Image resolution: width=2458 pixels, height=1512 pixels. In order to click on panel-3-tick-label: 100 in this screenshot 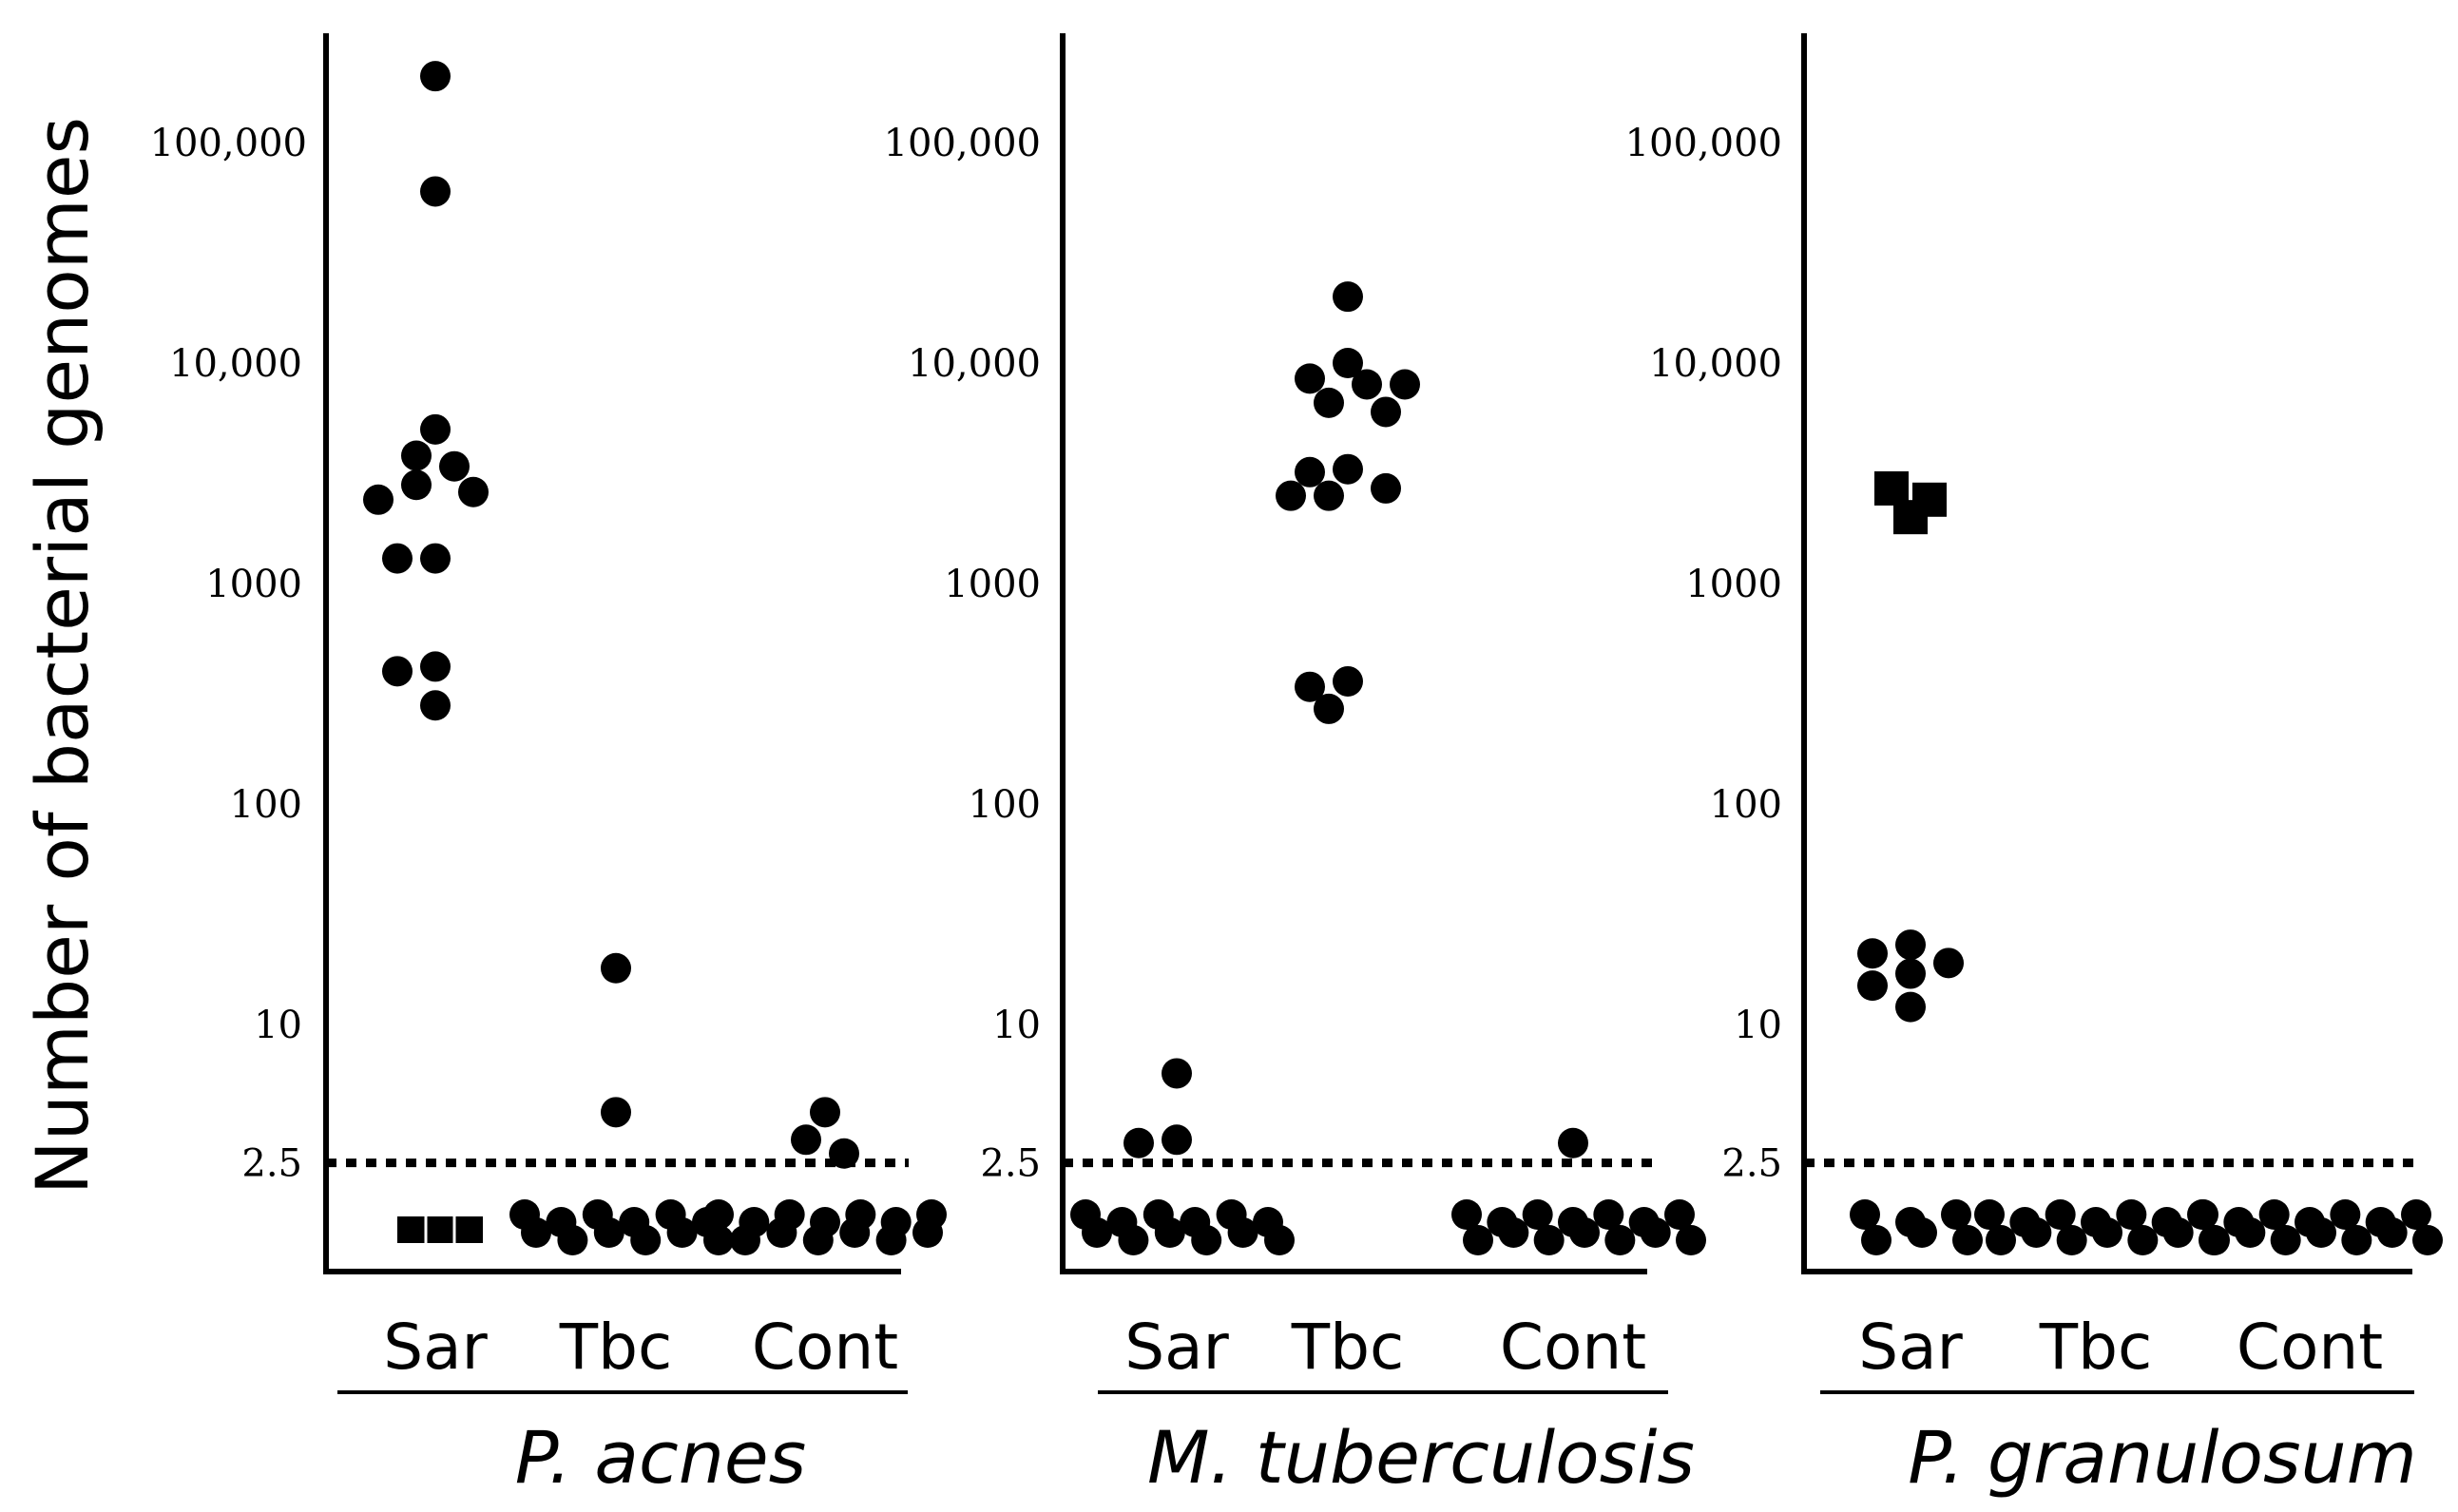, I will do `click(1746, 805)`.